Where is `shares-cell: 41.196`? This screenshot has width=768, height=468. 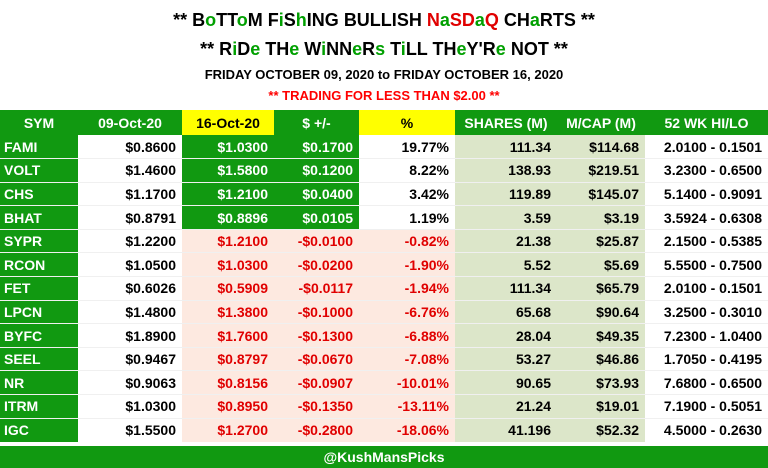
shares-cell: 41.196 is located at coordinates (506, 429).